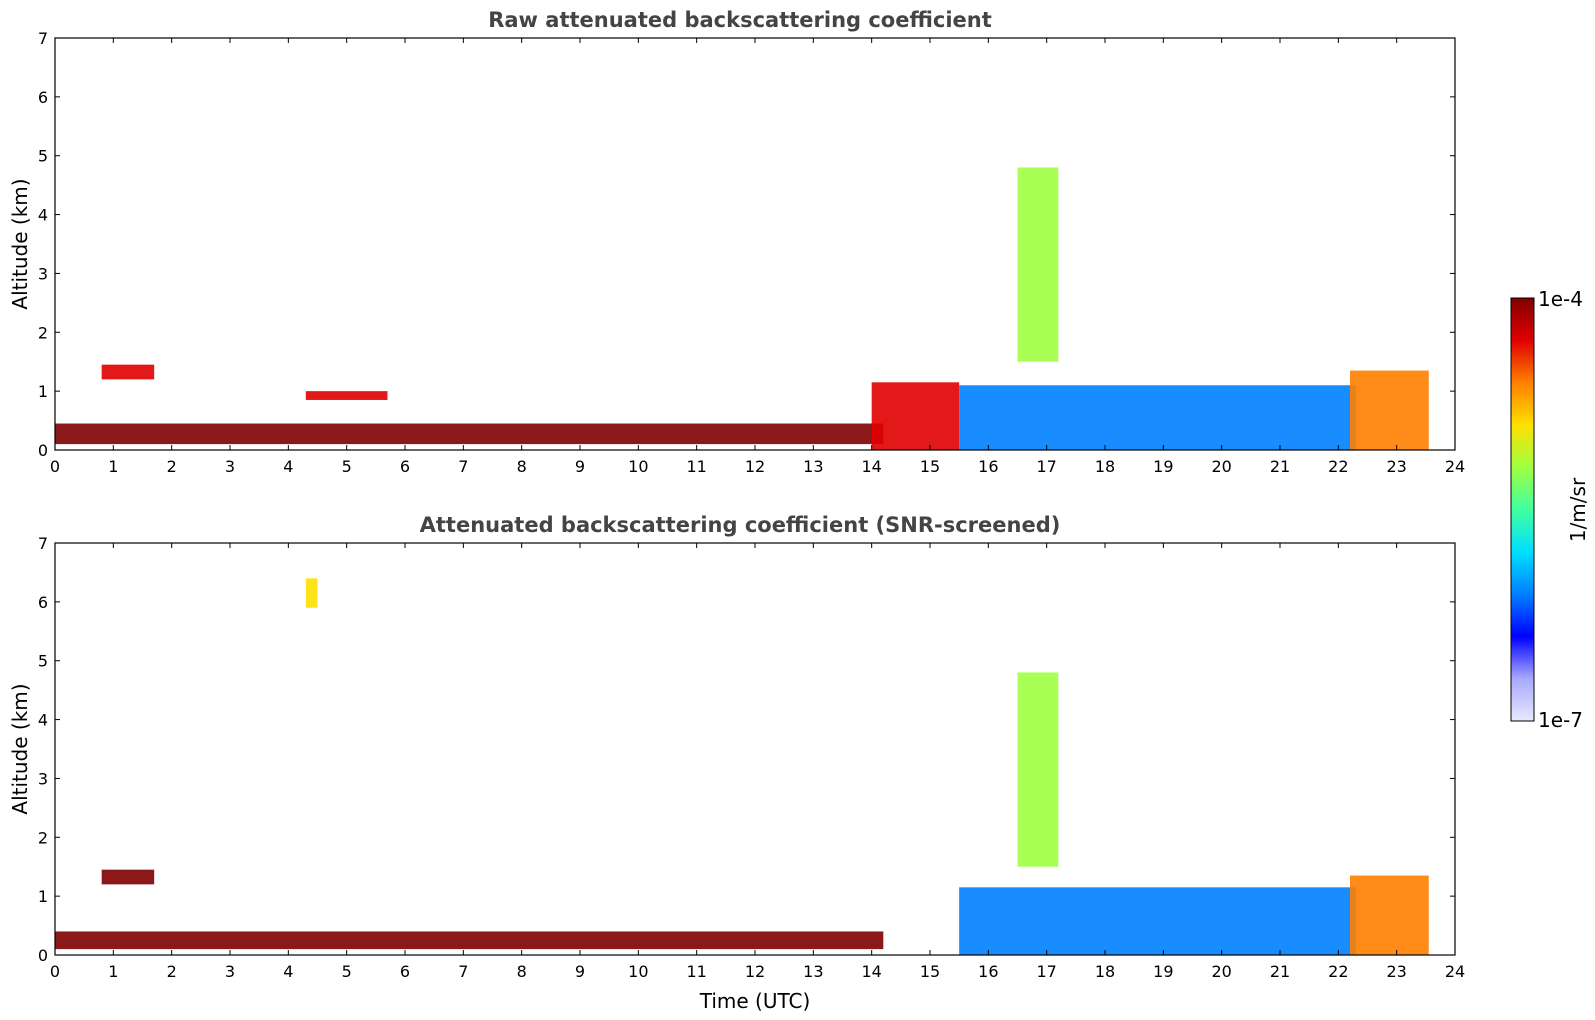 The height and width of the screenshot is (1020, 1595). I want to click on panel1-ylabel: Altitude (km), so click(20, 243).